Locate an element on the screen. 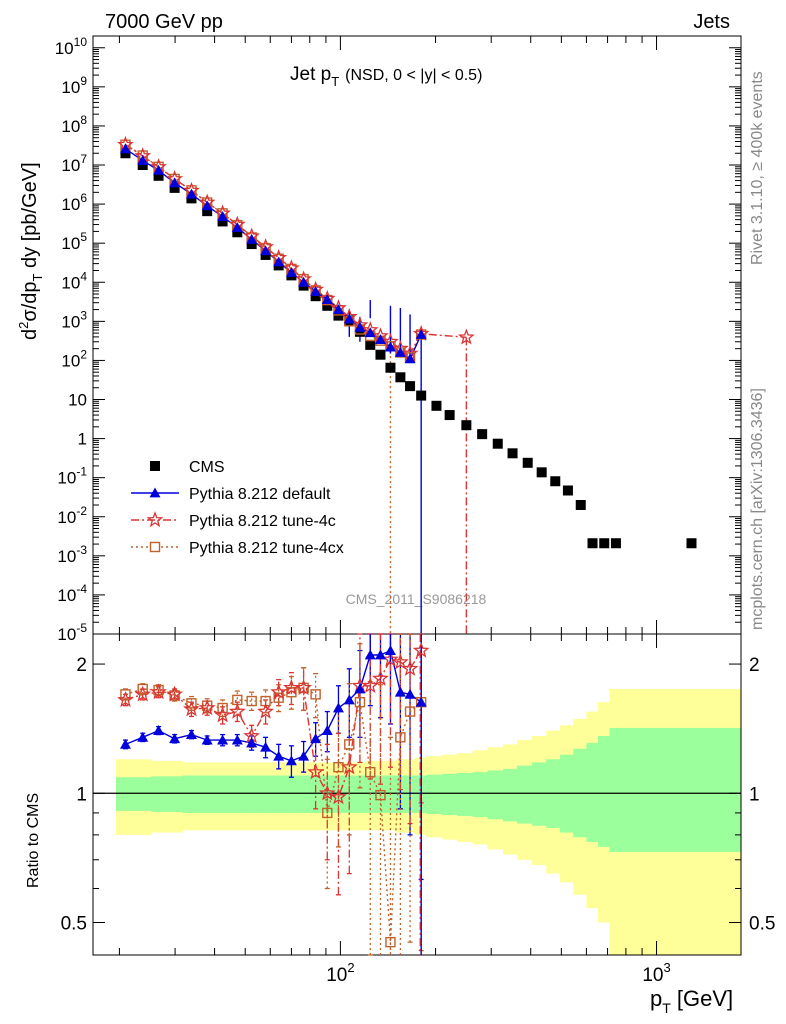  tune-4cx-ratio-line is located at coordinates (273, 815).